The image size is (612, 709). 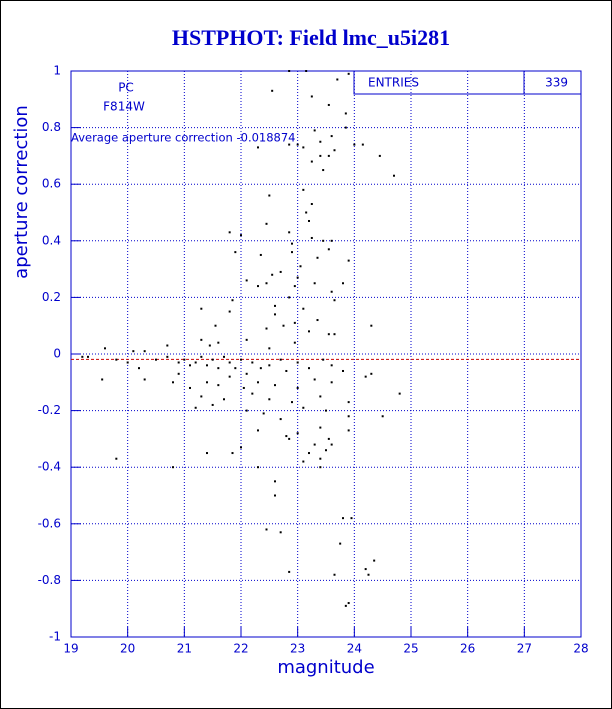 I want to click on x-tick-label: 25, so click(x=410, y=649).